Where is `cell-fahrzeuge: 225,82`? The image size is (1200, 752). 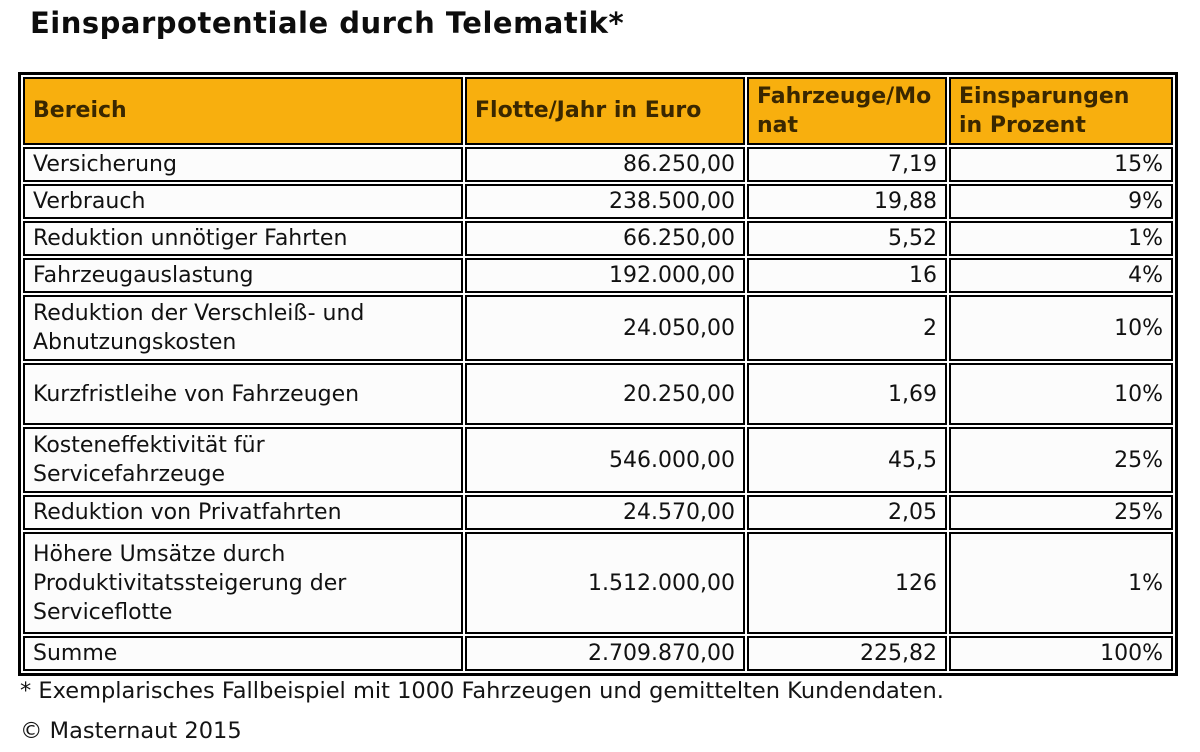 cell-fahrzeuge: 225,82 is located at coordinates (847, 654).